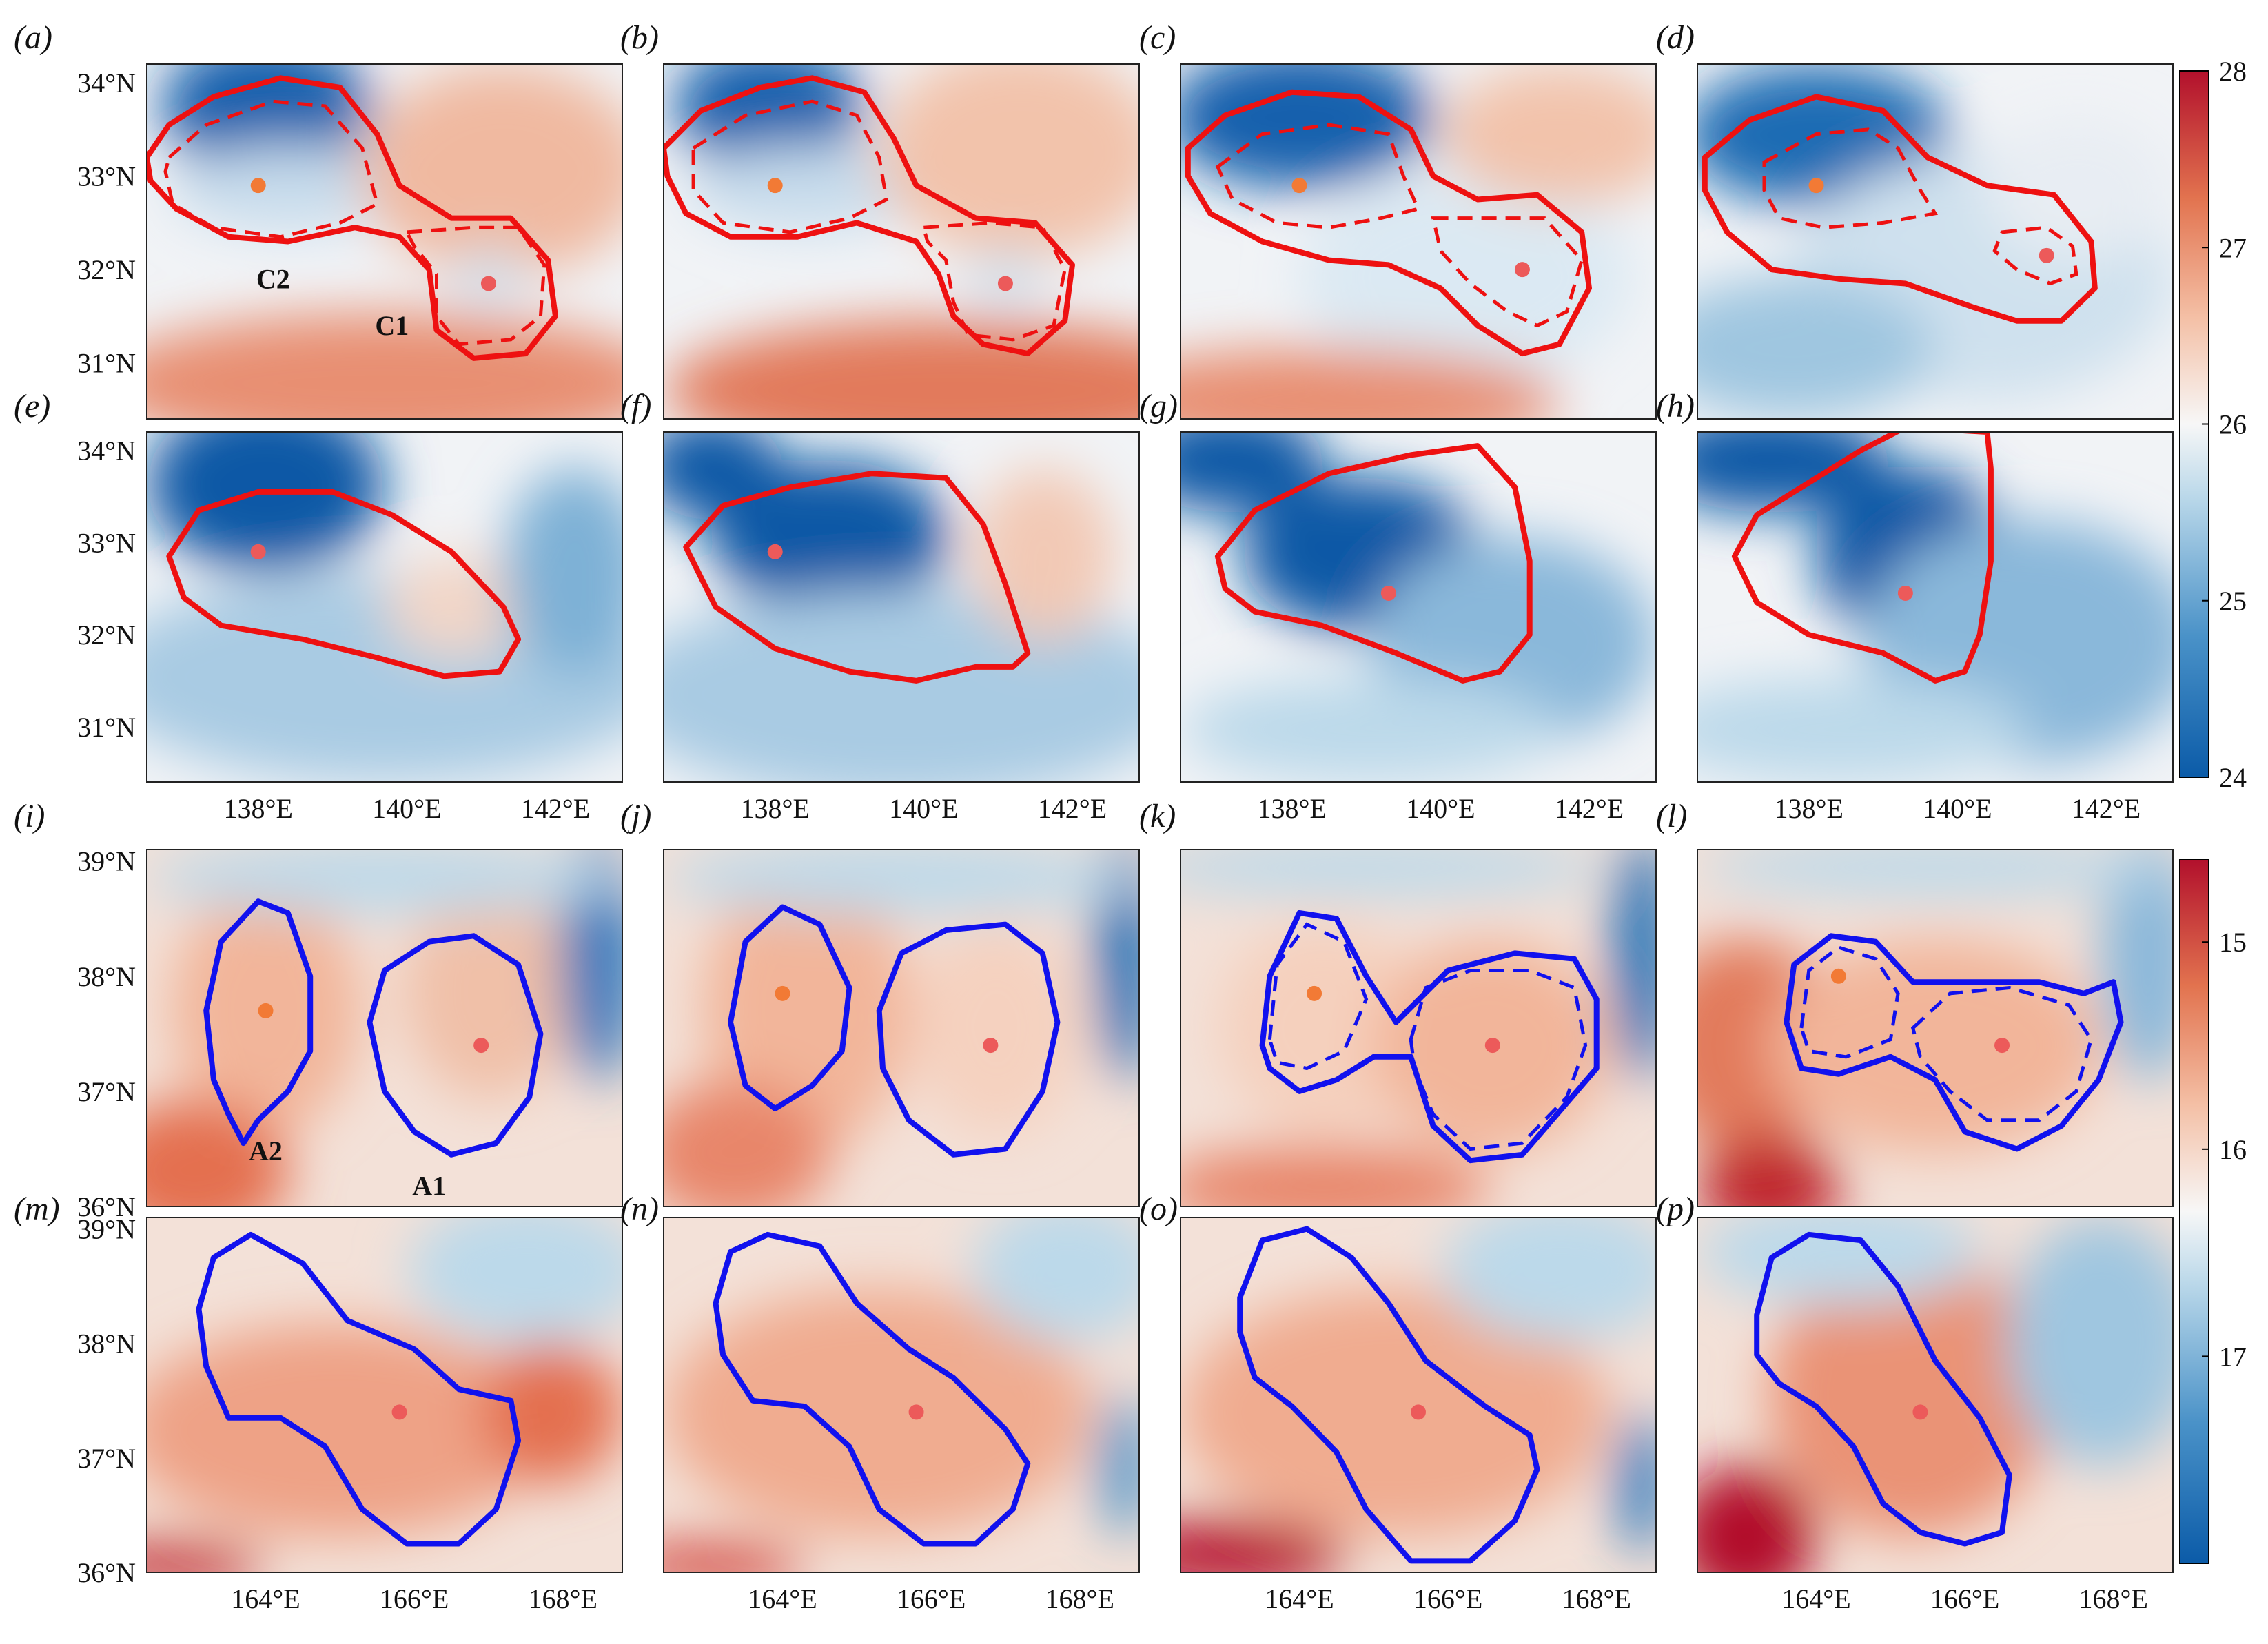 The height and width of the screenshot is (1644, 2268). What do you see at coordinates (107, 363) in the screenshot?
I see `y-tick-label: 31°N` at bounding box center [107, 363].